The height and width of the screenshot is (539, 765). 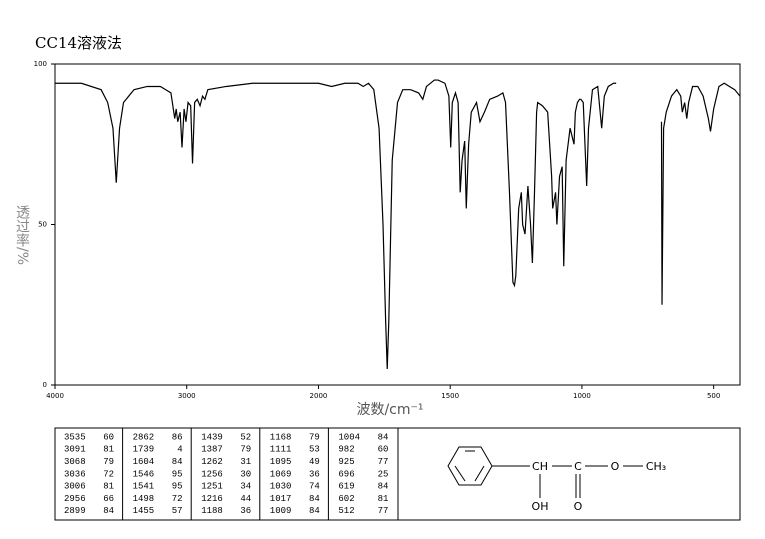 I want to click on chart-title: CC14溶液法, so click(x=78, y=43).